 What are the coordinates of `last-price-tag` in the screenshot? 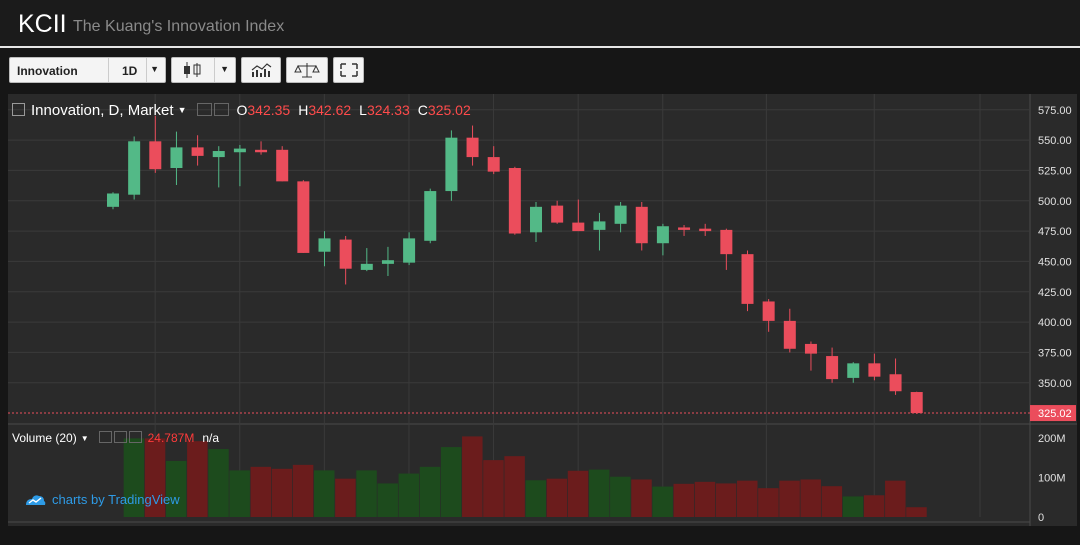 It's located at (1053, 413).